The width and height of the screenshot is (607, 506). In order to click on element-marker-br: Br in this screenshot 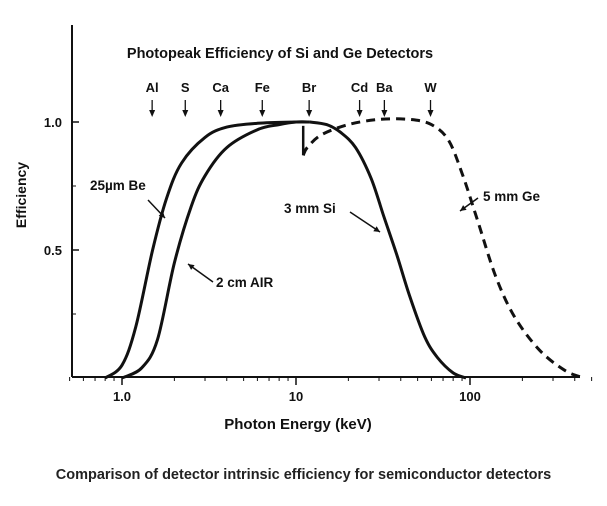, I will do `click(309, 98)`.